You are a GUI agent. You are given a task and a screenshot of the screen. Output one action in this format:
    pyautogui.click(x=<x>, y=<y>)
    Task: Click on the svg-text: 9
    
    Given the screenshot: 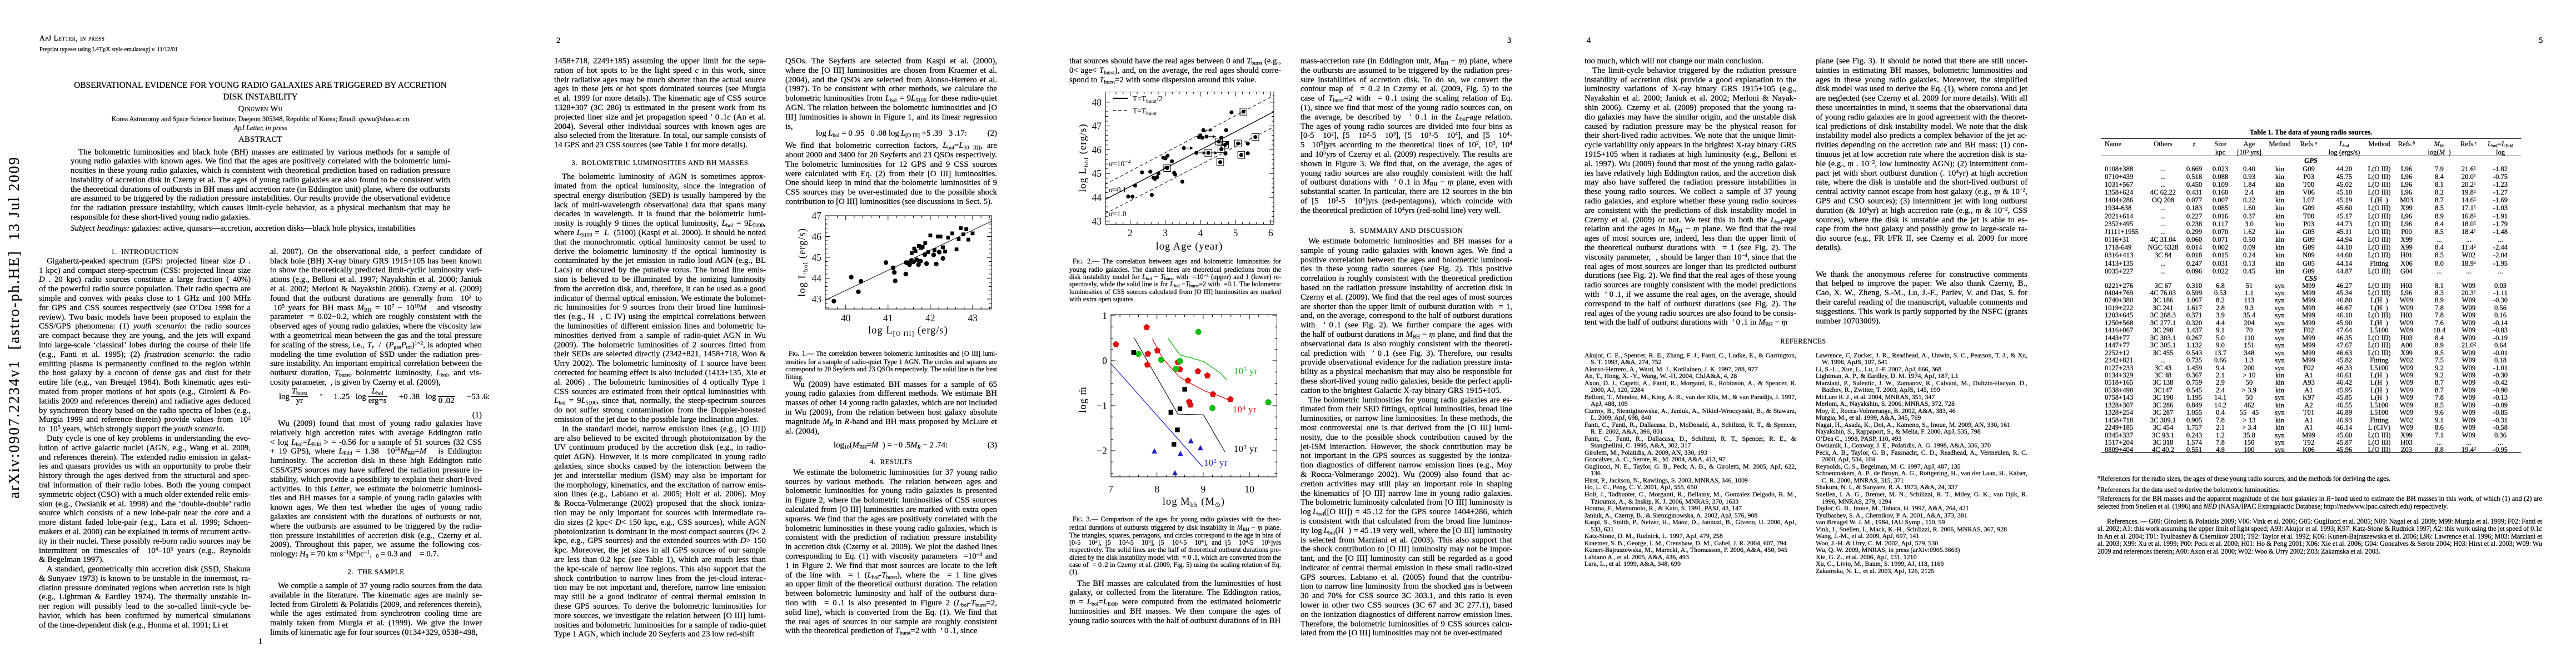 What is the action you would take?
    pyautogui.click(x=1203, y=489)
    